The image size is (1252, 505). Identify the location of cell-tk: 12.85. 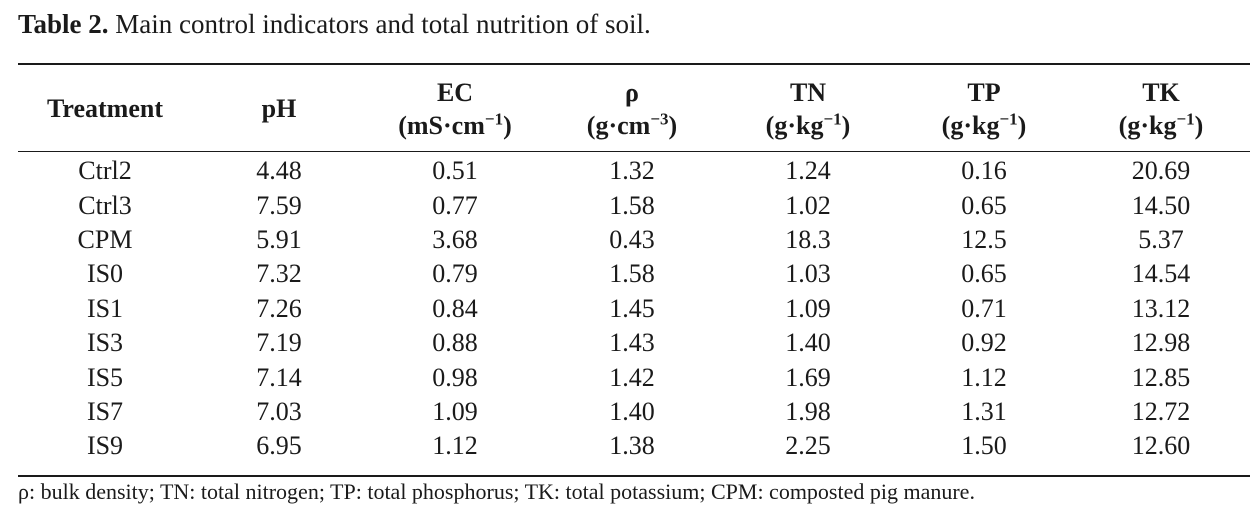
(1161, 377).